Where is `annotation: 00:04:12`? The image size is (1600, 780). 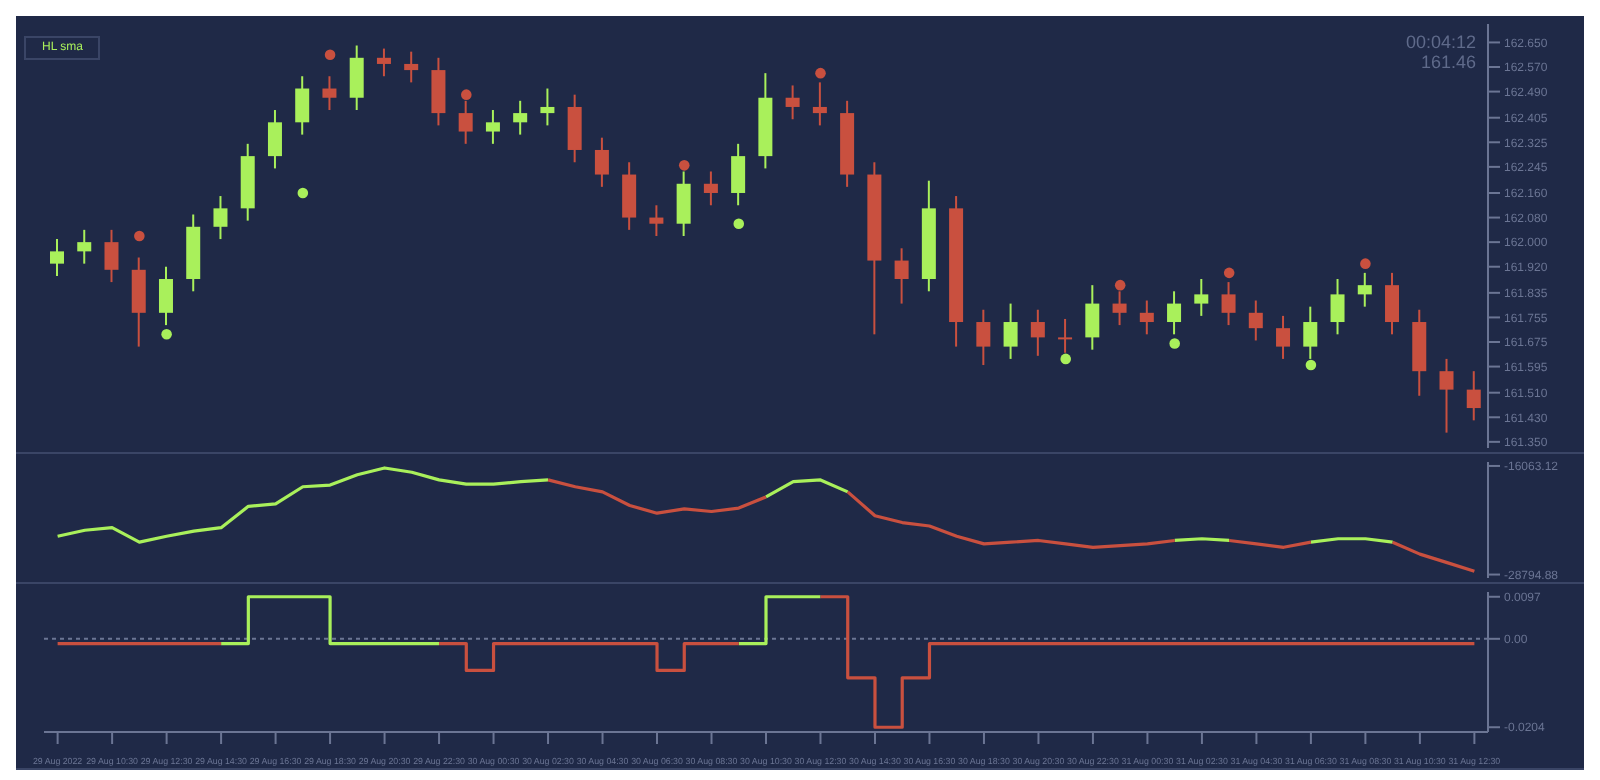
annotation: 00:04:12 is located at coordinates (1440, 42).